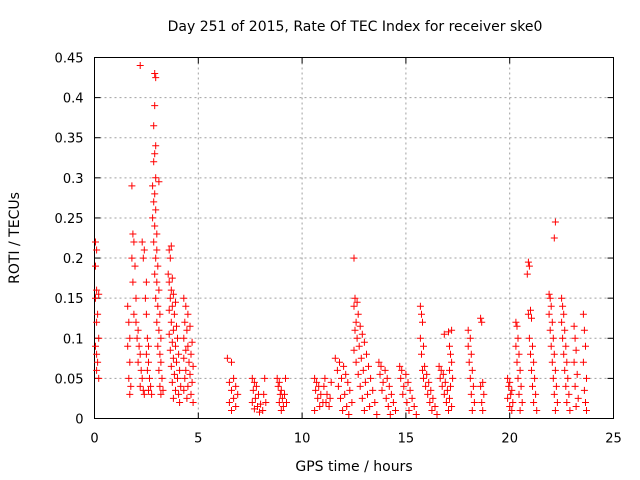 This screenshot has width=640, height=480. What do you see at coordinates (73, 99) in the screenshot?
I see `y-tick-label: 0.4` at bounding box center [73, 99].